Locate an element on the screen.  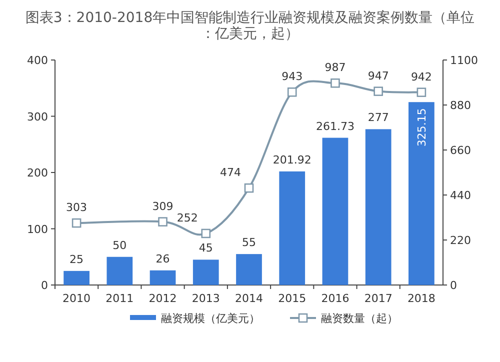
y2-tick-label: 220 is located at coordinates (460, 240).